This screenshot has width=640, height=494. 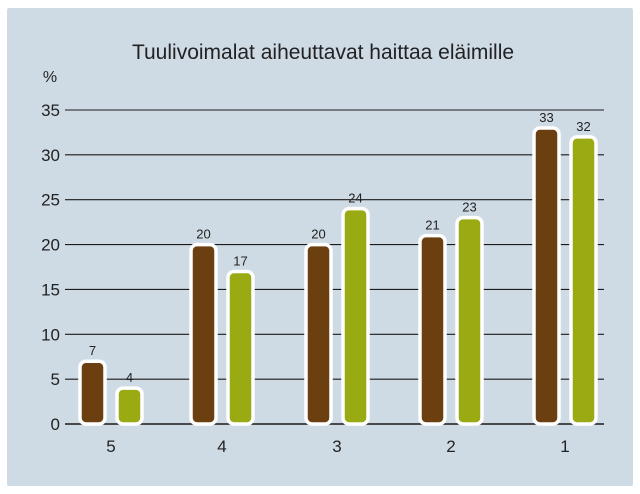 I want to click on y-axis-ticks: 0 5 10 15 20 25 30 35, so click(x=50, y=267).